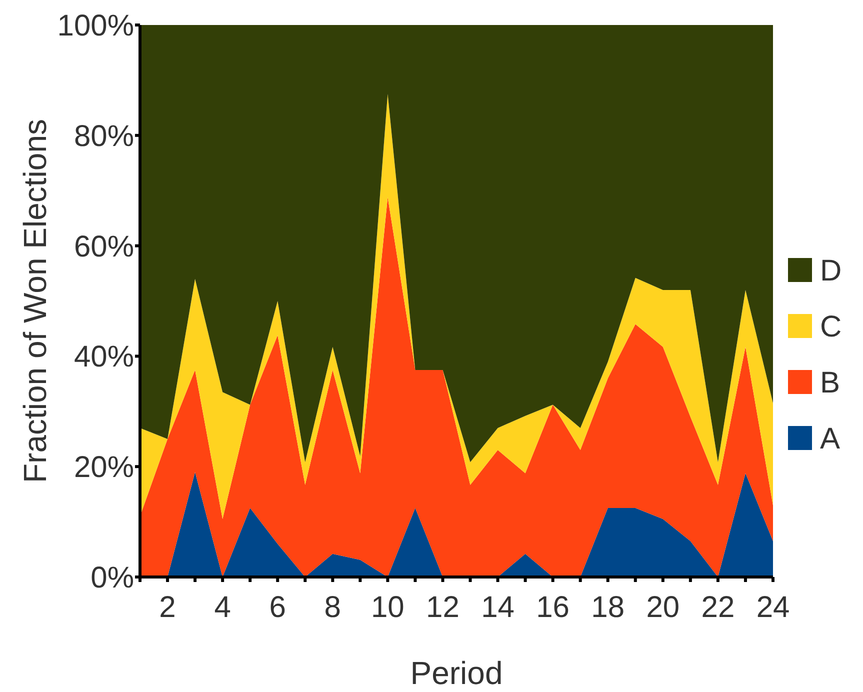  Describe the element at coordinates (332, 607) in the screenshot. I see `x-tick-label: 8` at that location.